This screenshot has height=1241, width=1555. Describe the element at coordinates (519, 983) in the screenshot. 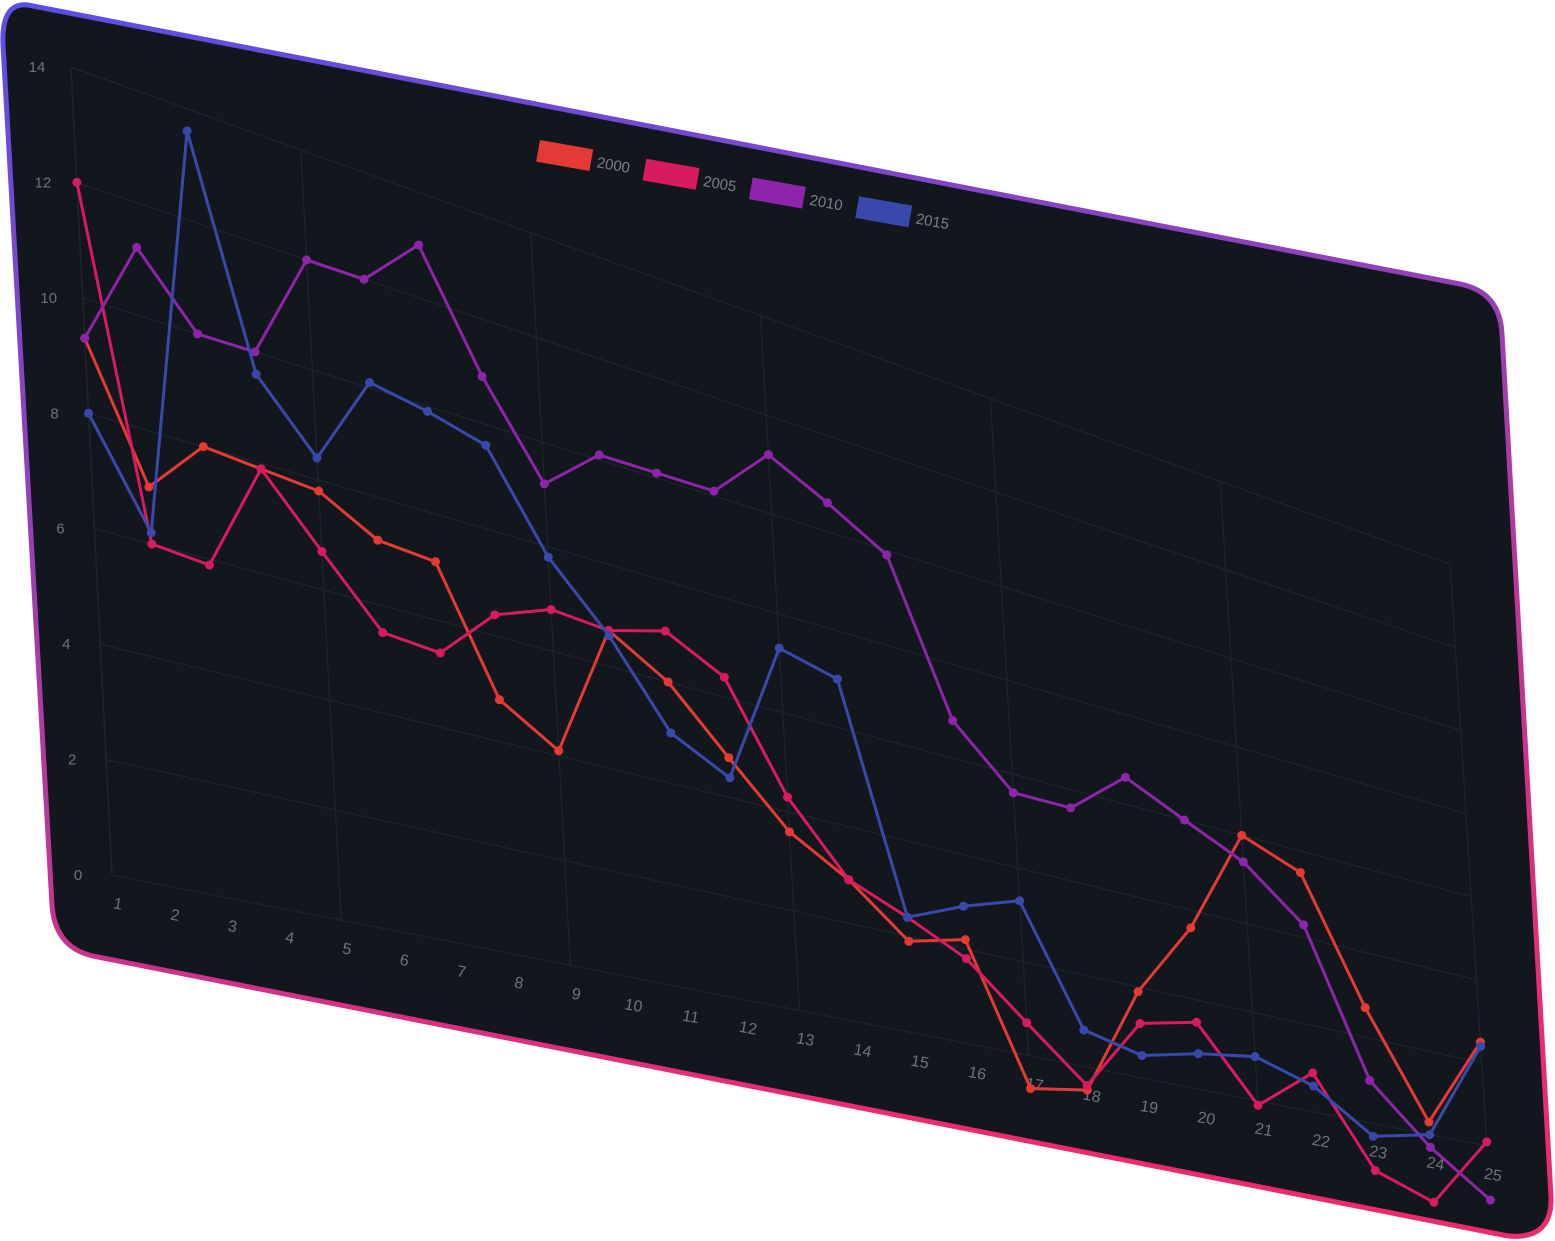

I see `x-tick-label: 8` at that location.